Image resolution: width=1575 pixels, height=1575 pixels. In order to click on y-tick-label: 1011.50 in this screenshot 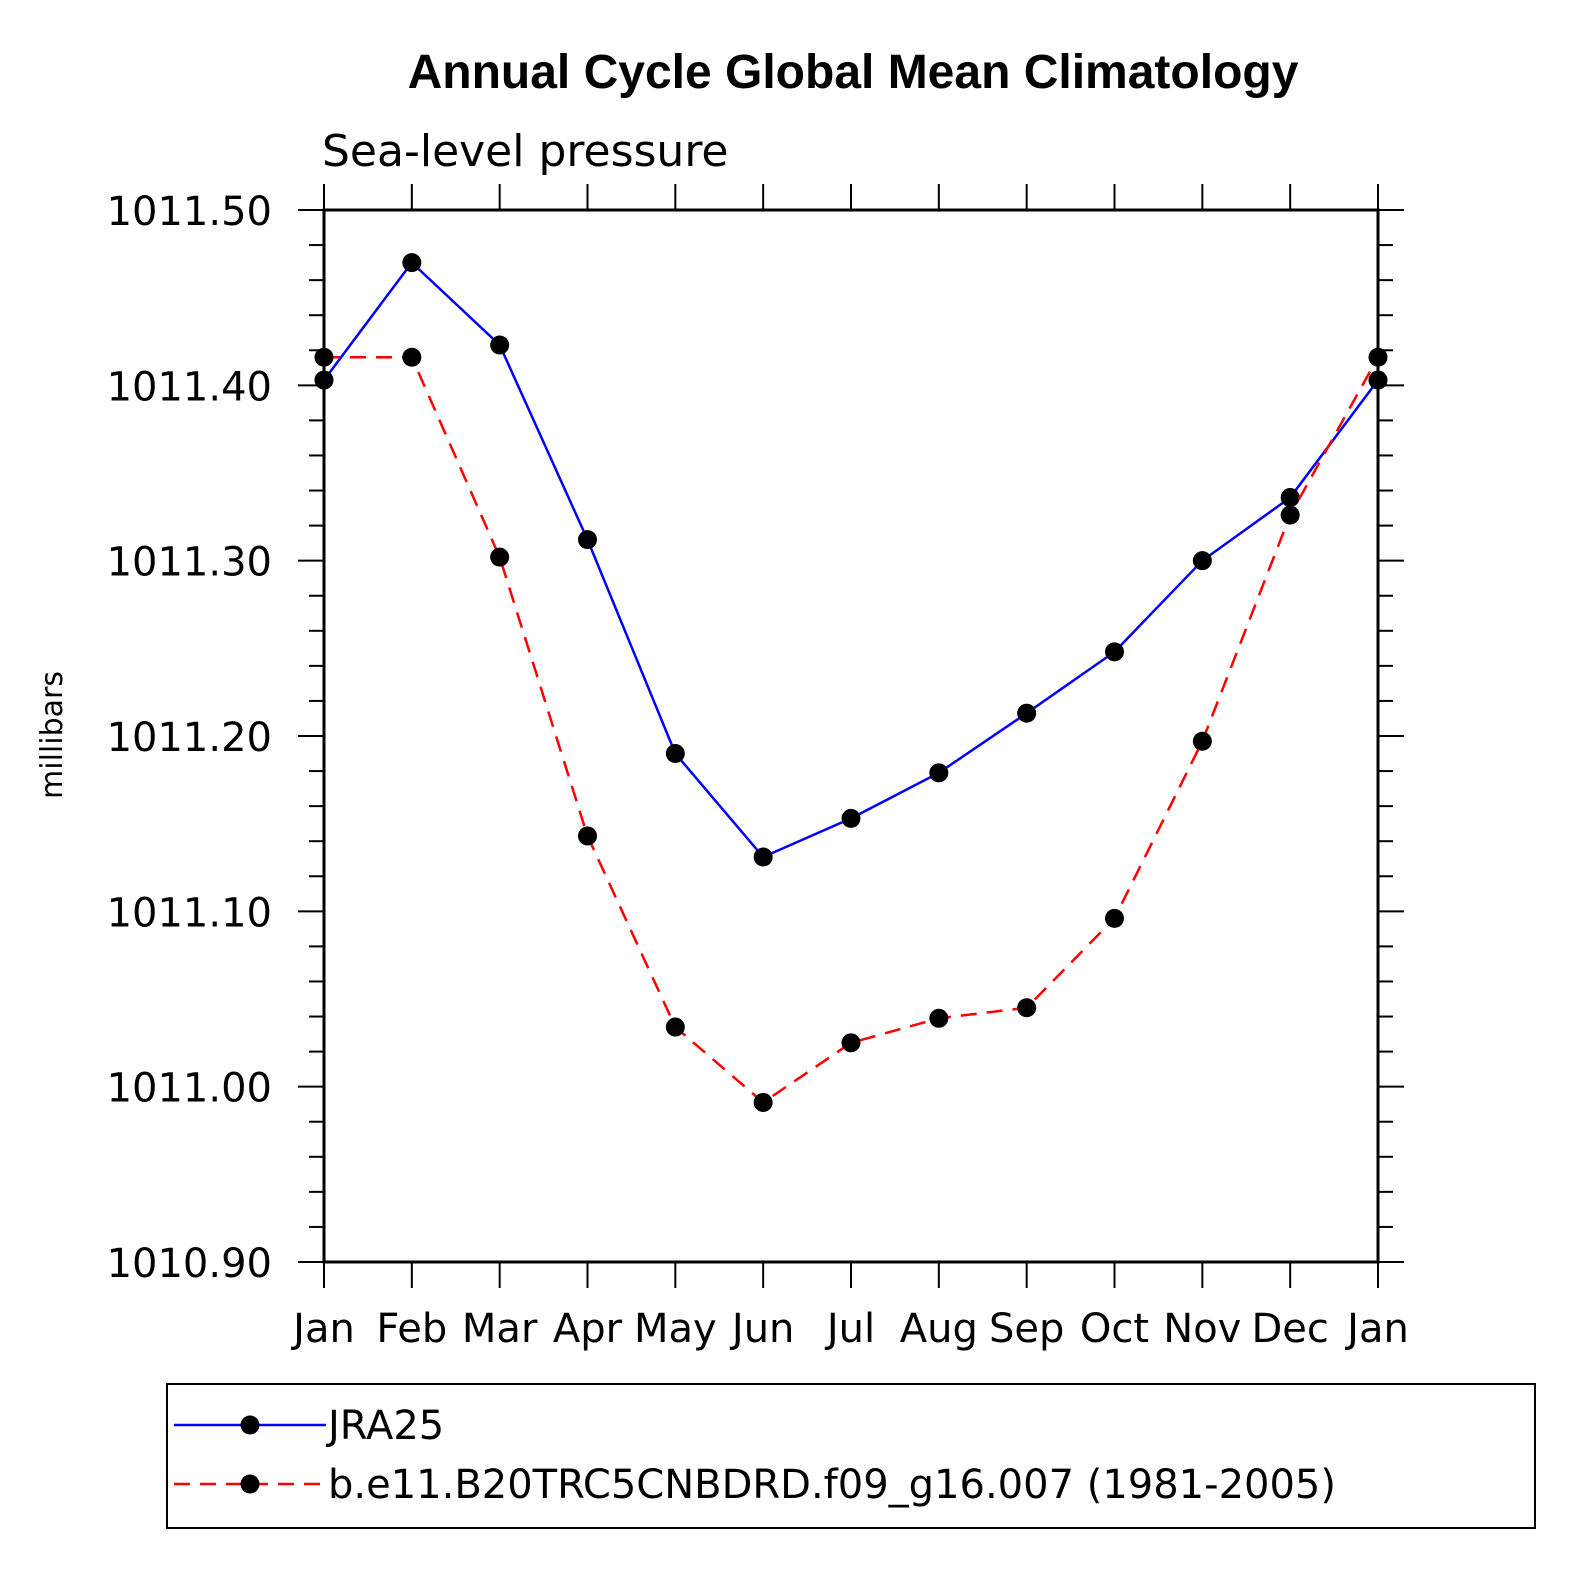, I will do `click(189, 212)`.